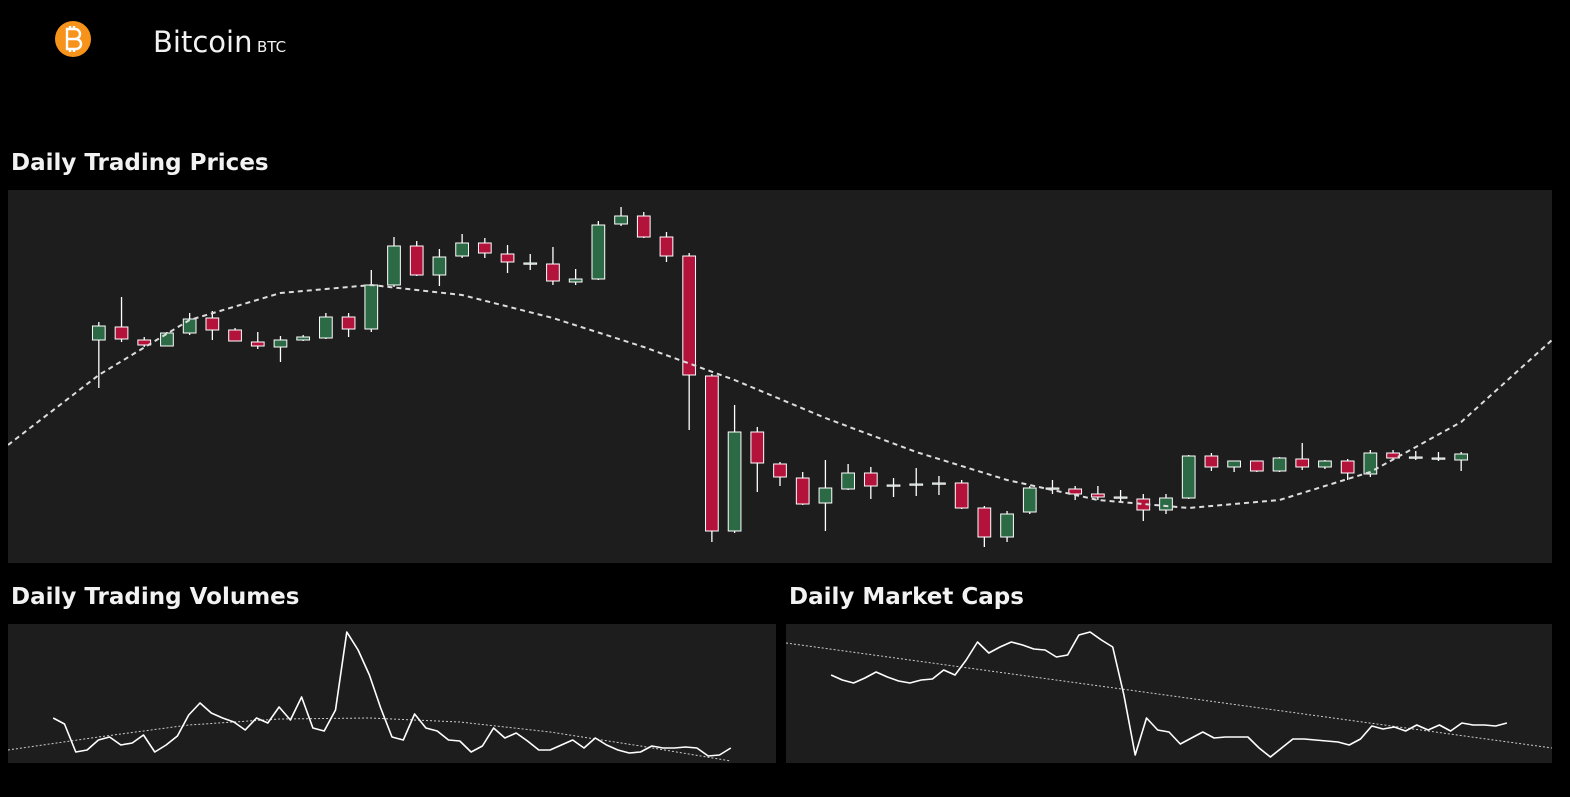  I want to click on chart-title: Daily Trading Prices, so click(140, 163).